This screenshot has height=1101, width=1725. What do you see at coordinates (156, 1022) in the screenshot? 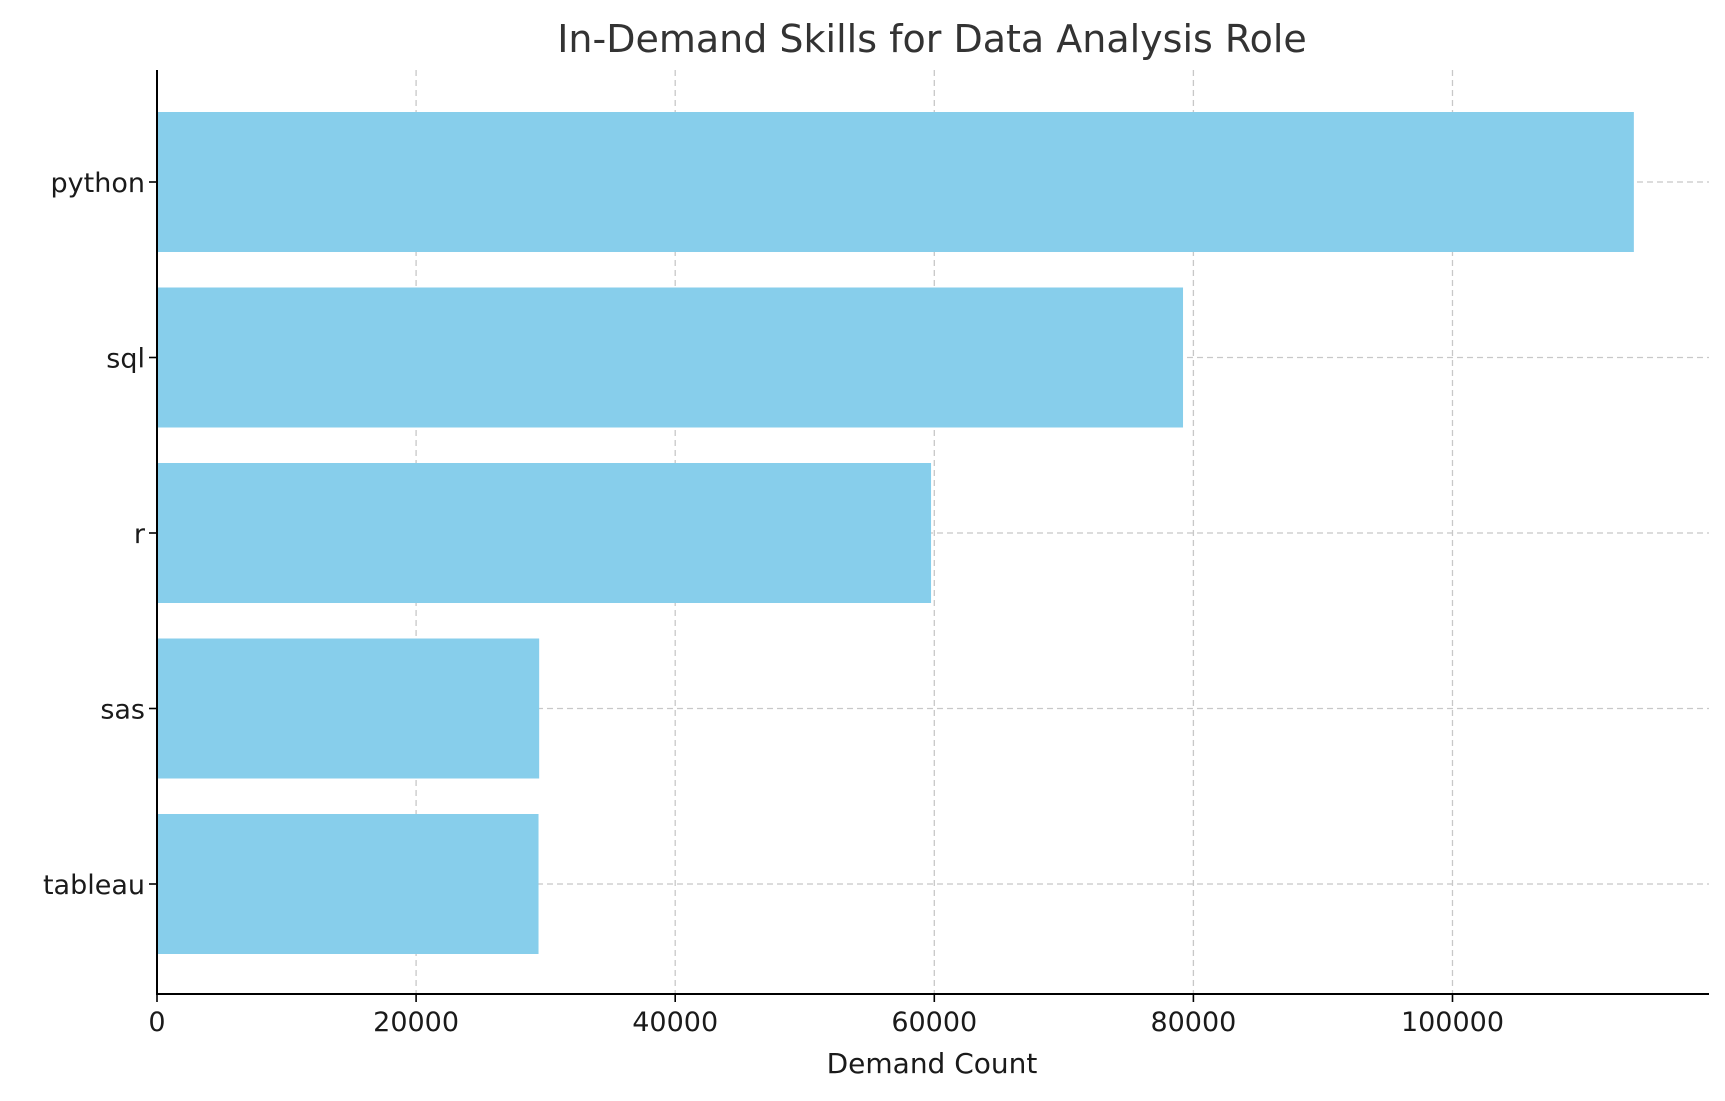
I see `x-tick-label: 0` at bounding box center [156, 1022].